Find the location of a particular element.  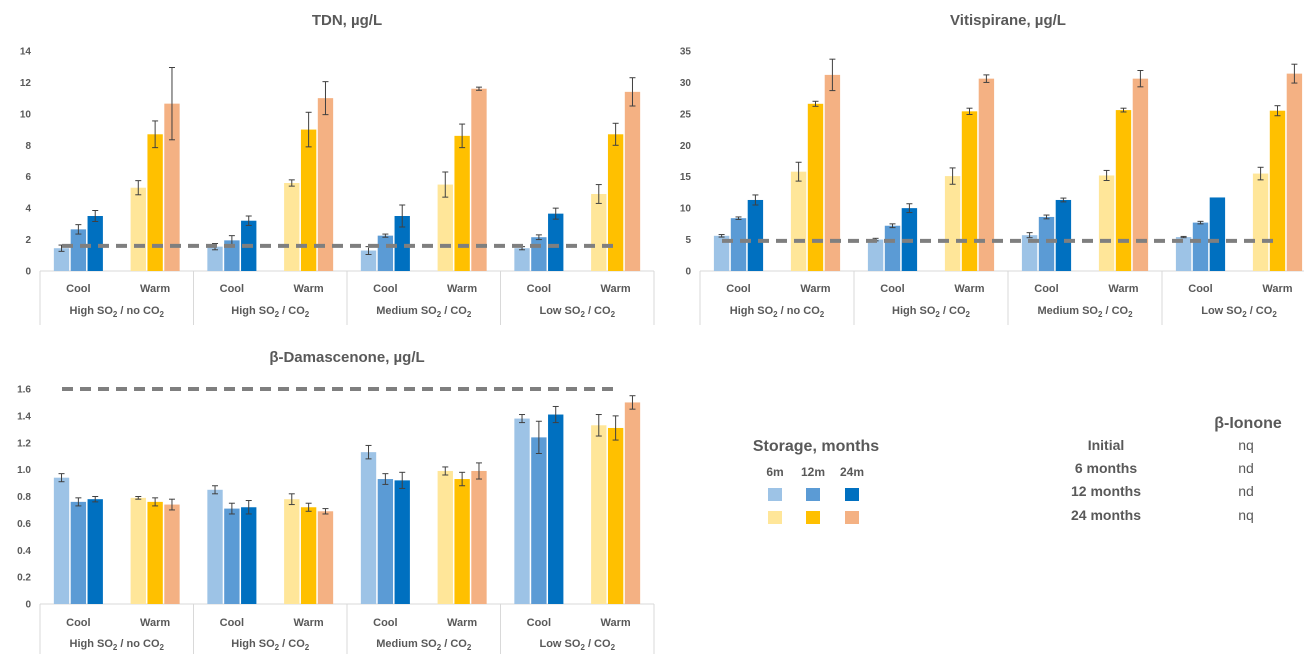

y-tick-label: 12 is located at coordinates (26, 83).